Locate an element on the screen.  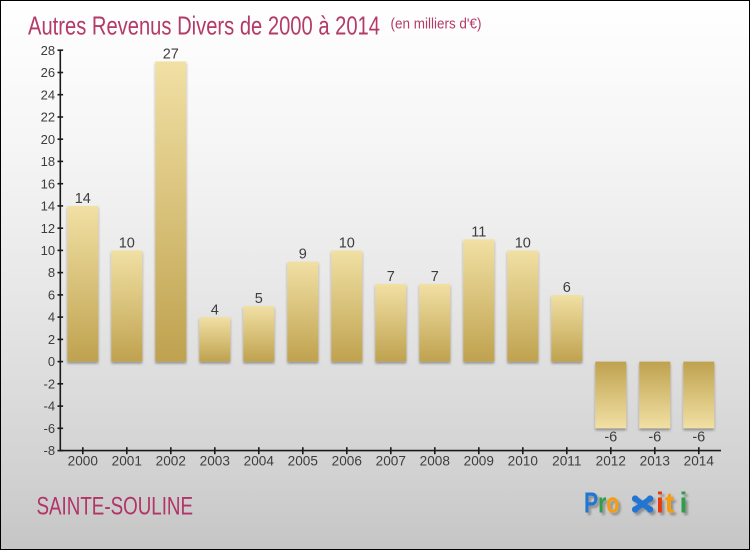
svg-text: 2009 is located at coordinates (479, 461).